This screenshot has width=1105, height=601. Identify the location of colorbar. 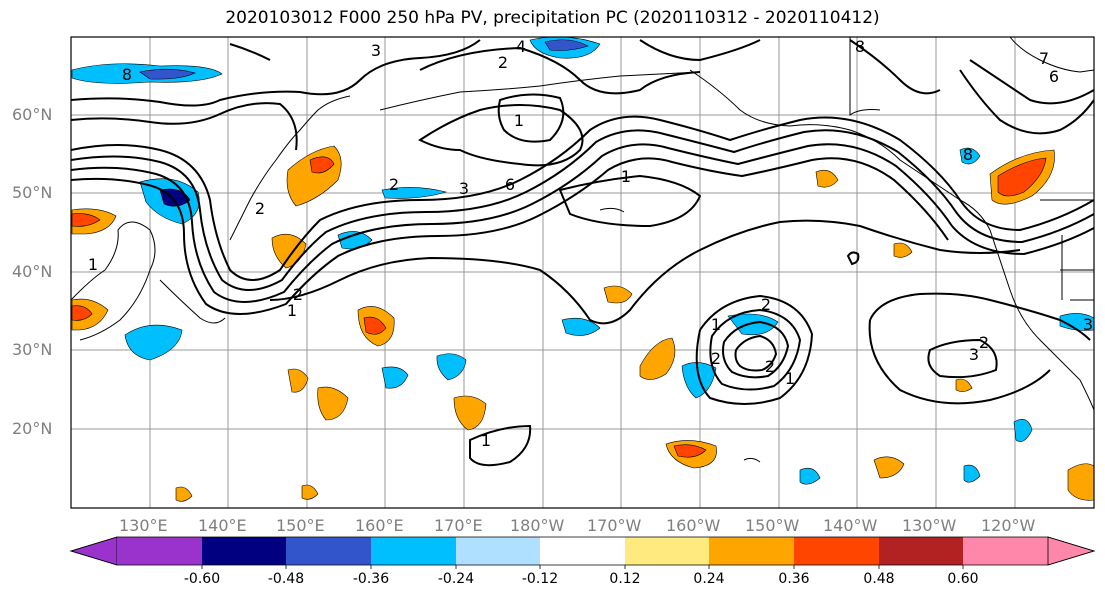
(582, 552).